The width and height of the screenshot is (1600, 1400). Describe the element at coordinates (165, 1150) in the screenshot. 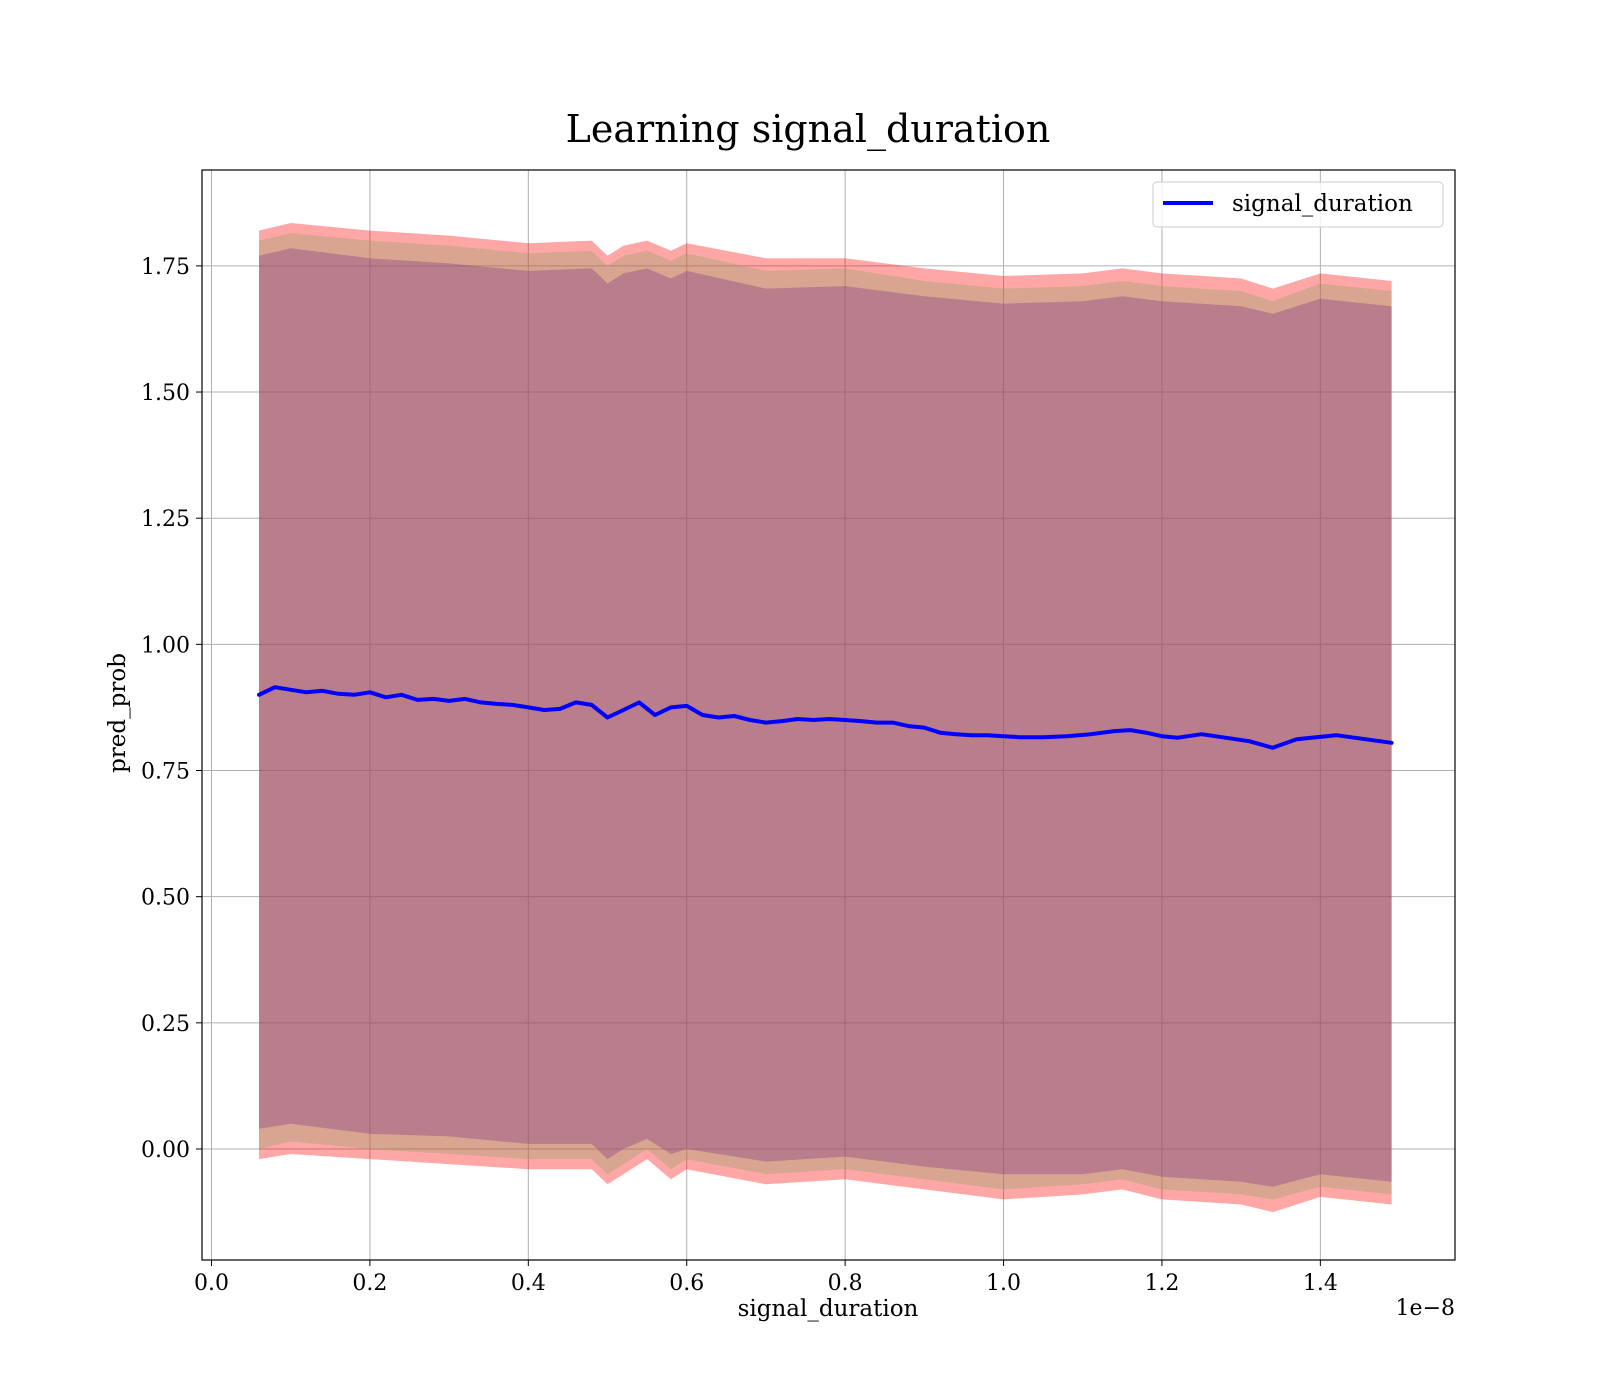

I see `y-tick-label: 0.00` at that location.